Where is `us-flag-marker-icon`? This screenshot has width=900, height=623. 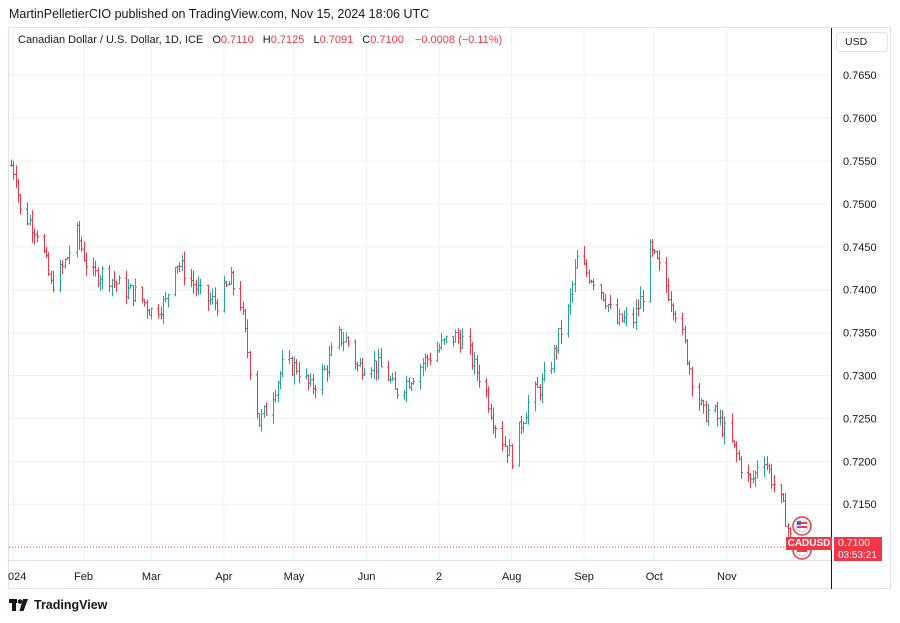
us-flag-marker-icon is located at coordinates (802, 526).